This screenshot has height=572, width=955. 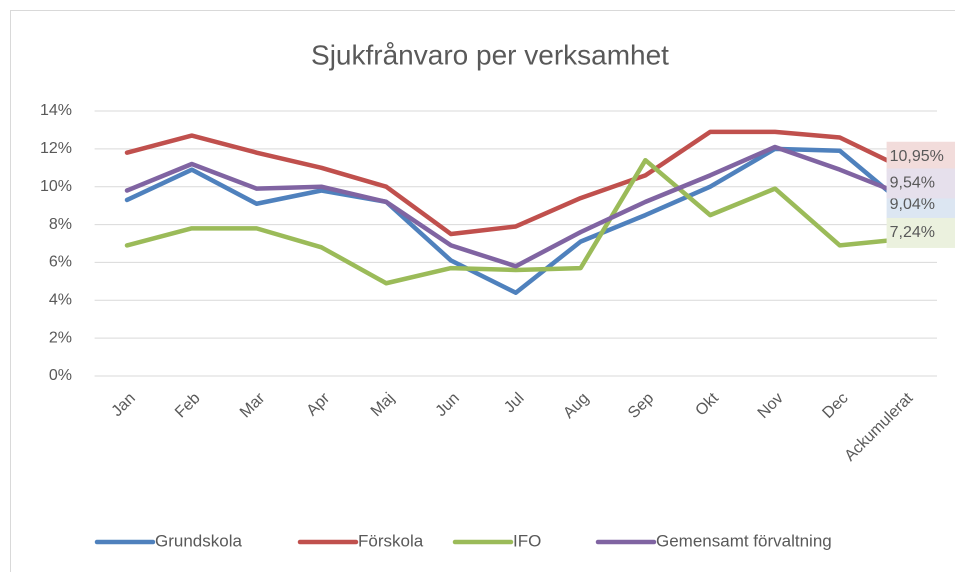 What do you see at coordinates (912, 183) in the screenshot?
I see `data-label: 9,54%` at bounding box center [912, 183].